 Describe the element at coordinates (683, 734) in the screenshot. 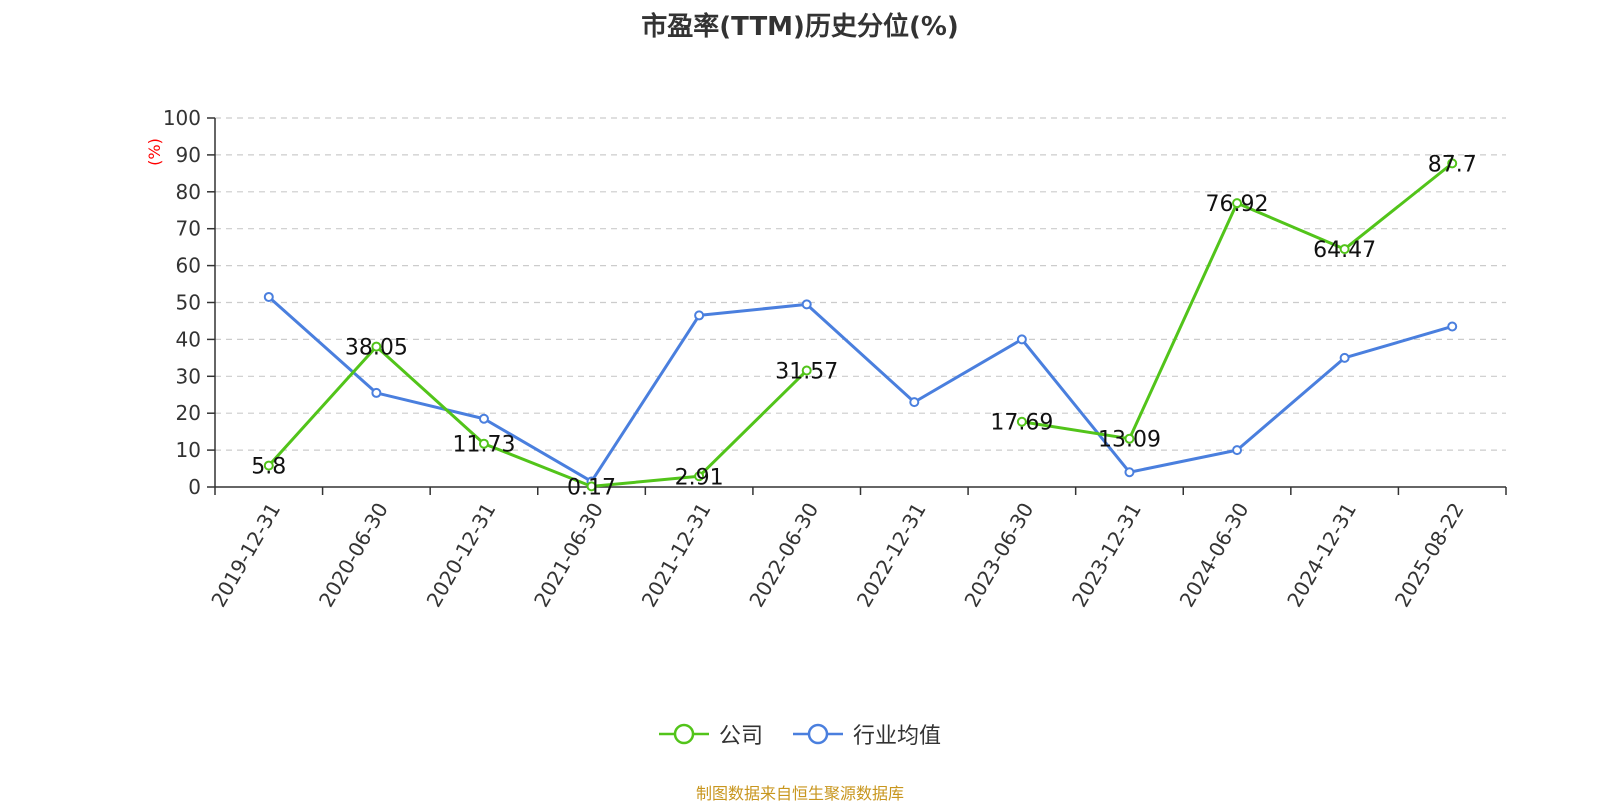

I see `legend-company-line-icon` at that location.